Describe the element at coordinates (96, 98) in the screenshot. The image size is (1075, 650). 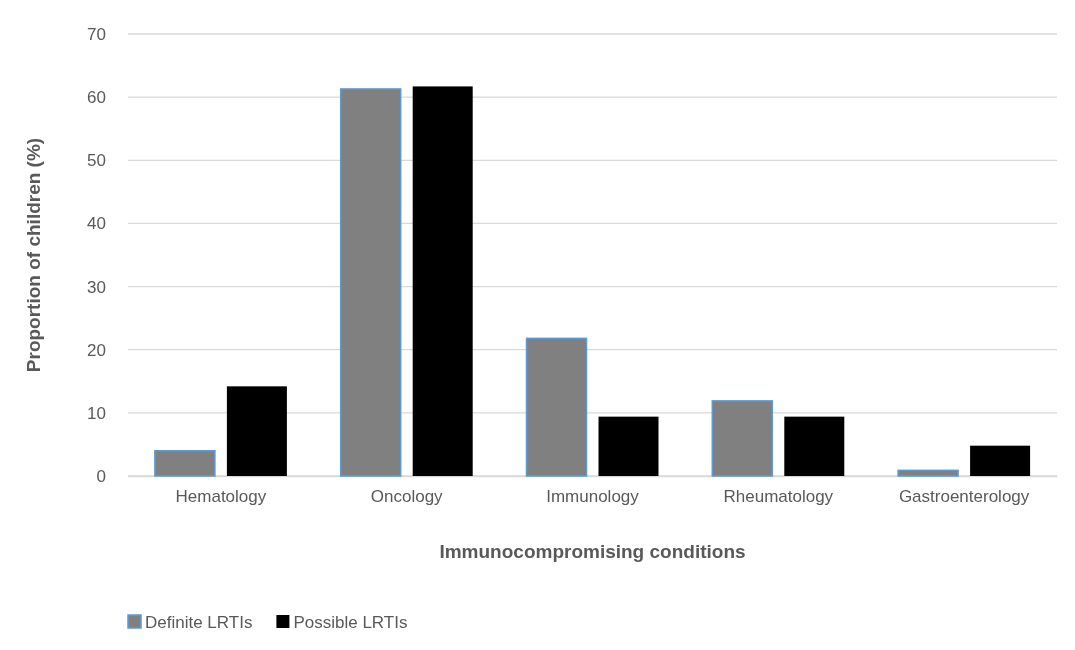
I see `y-tick-label: 60` at that location.